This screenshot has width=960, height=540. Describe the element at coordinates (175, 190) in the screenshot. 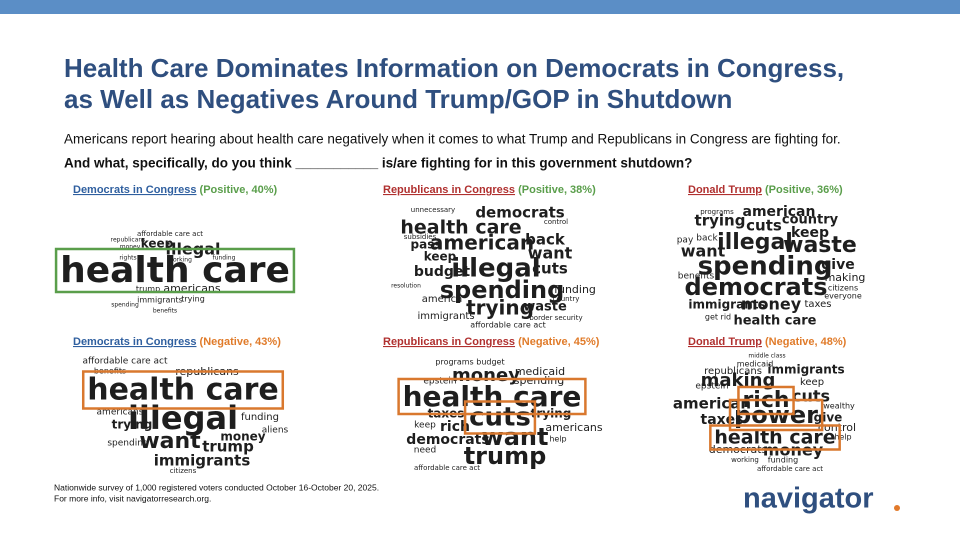

I see `panel-heading: Democrats in Congress (Positive, 40%)` at that location.